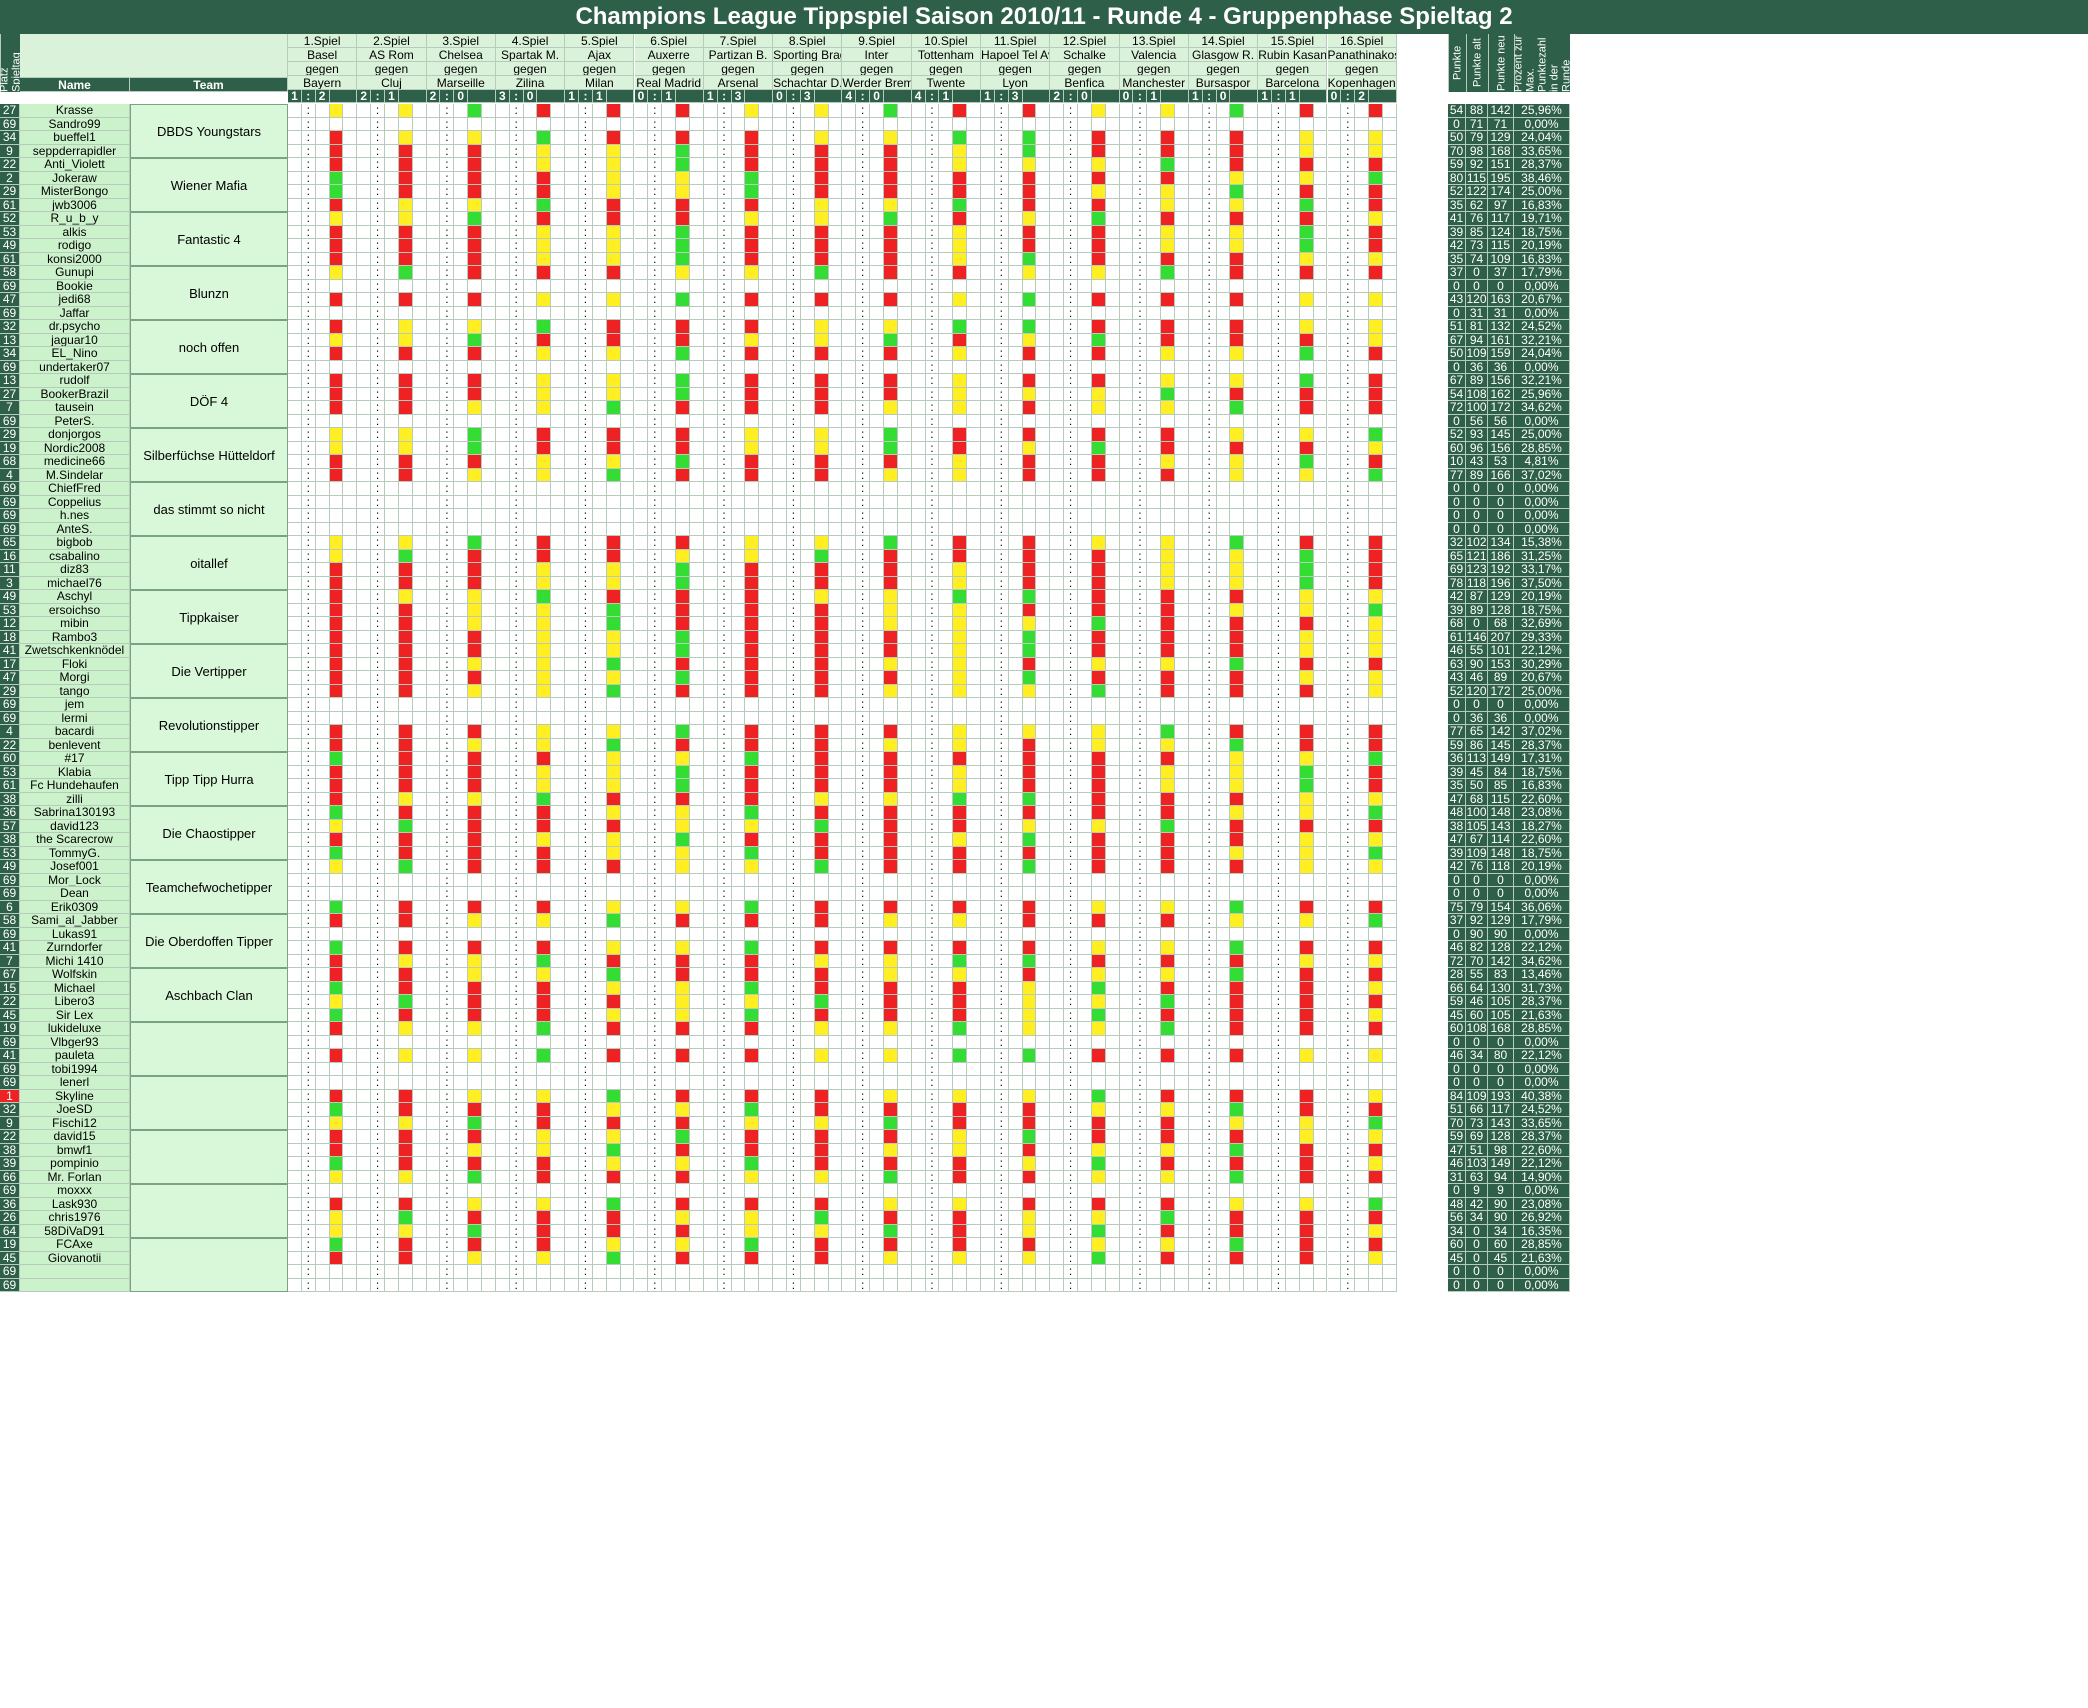  I want to click on game-home: Spartak M., so click(530, 55).